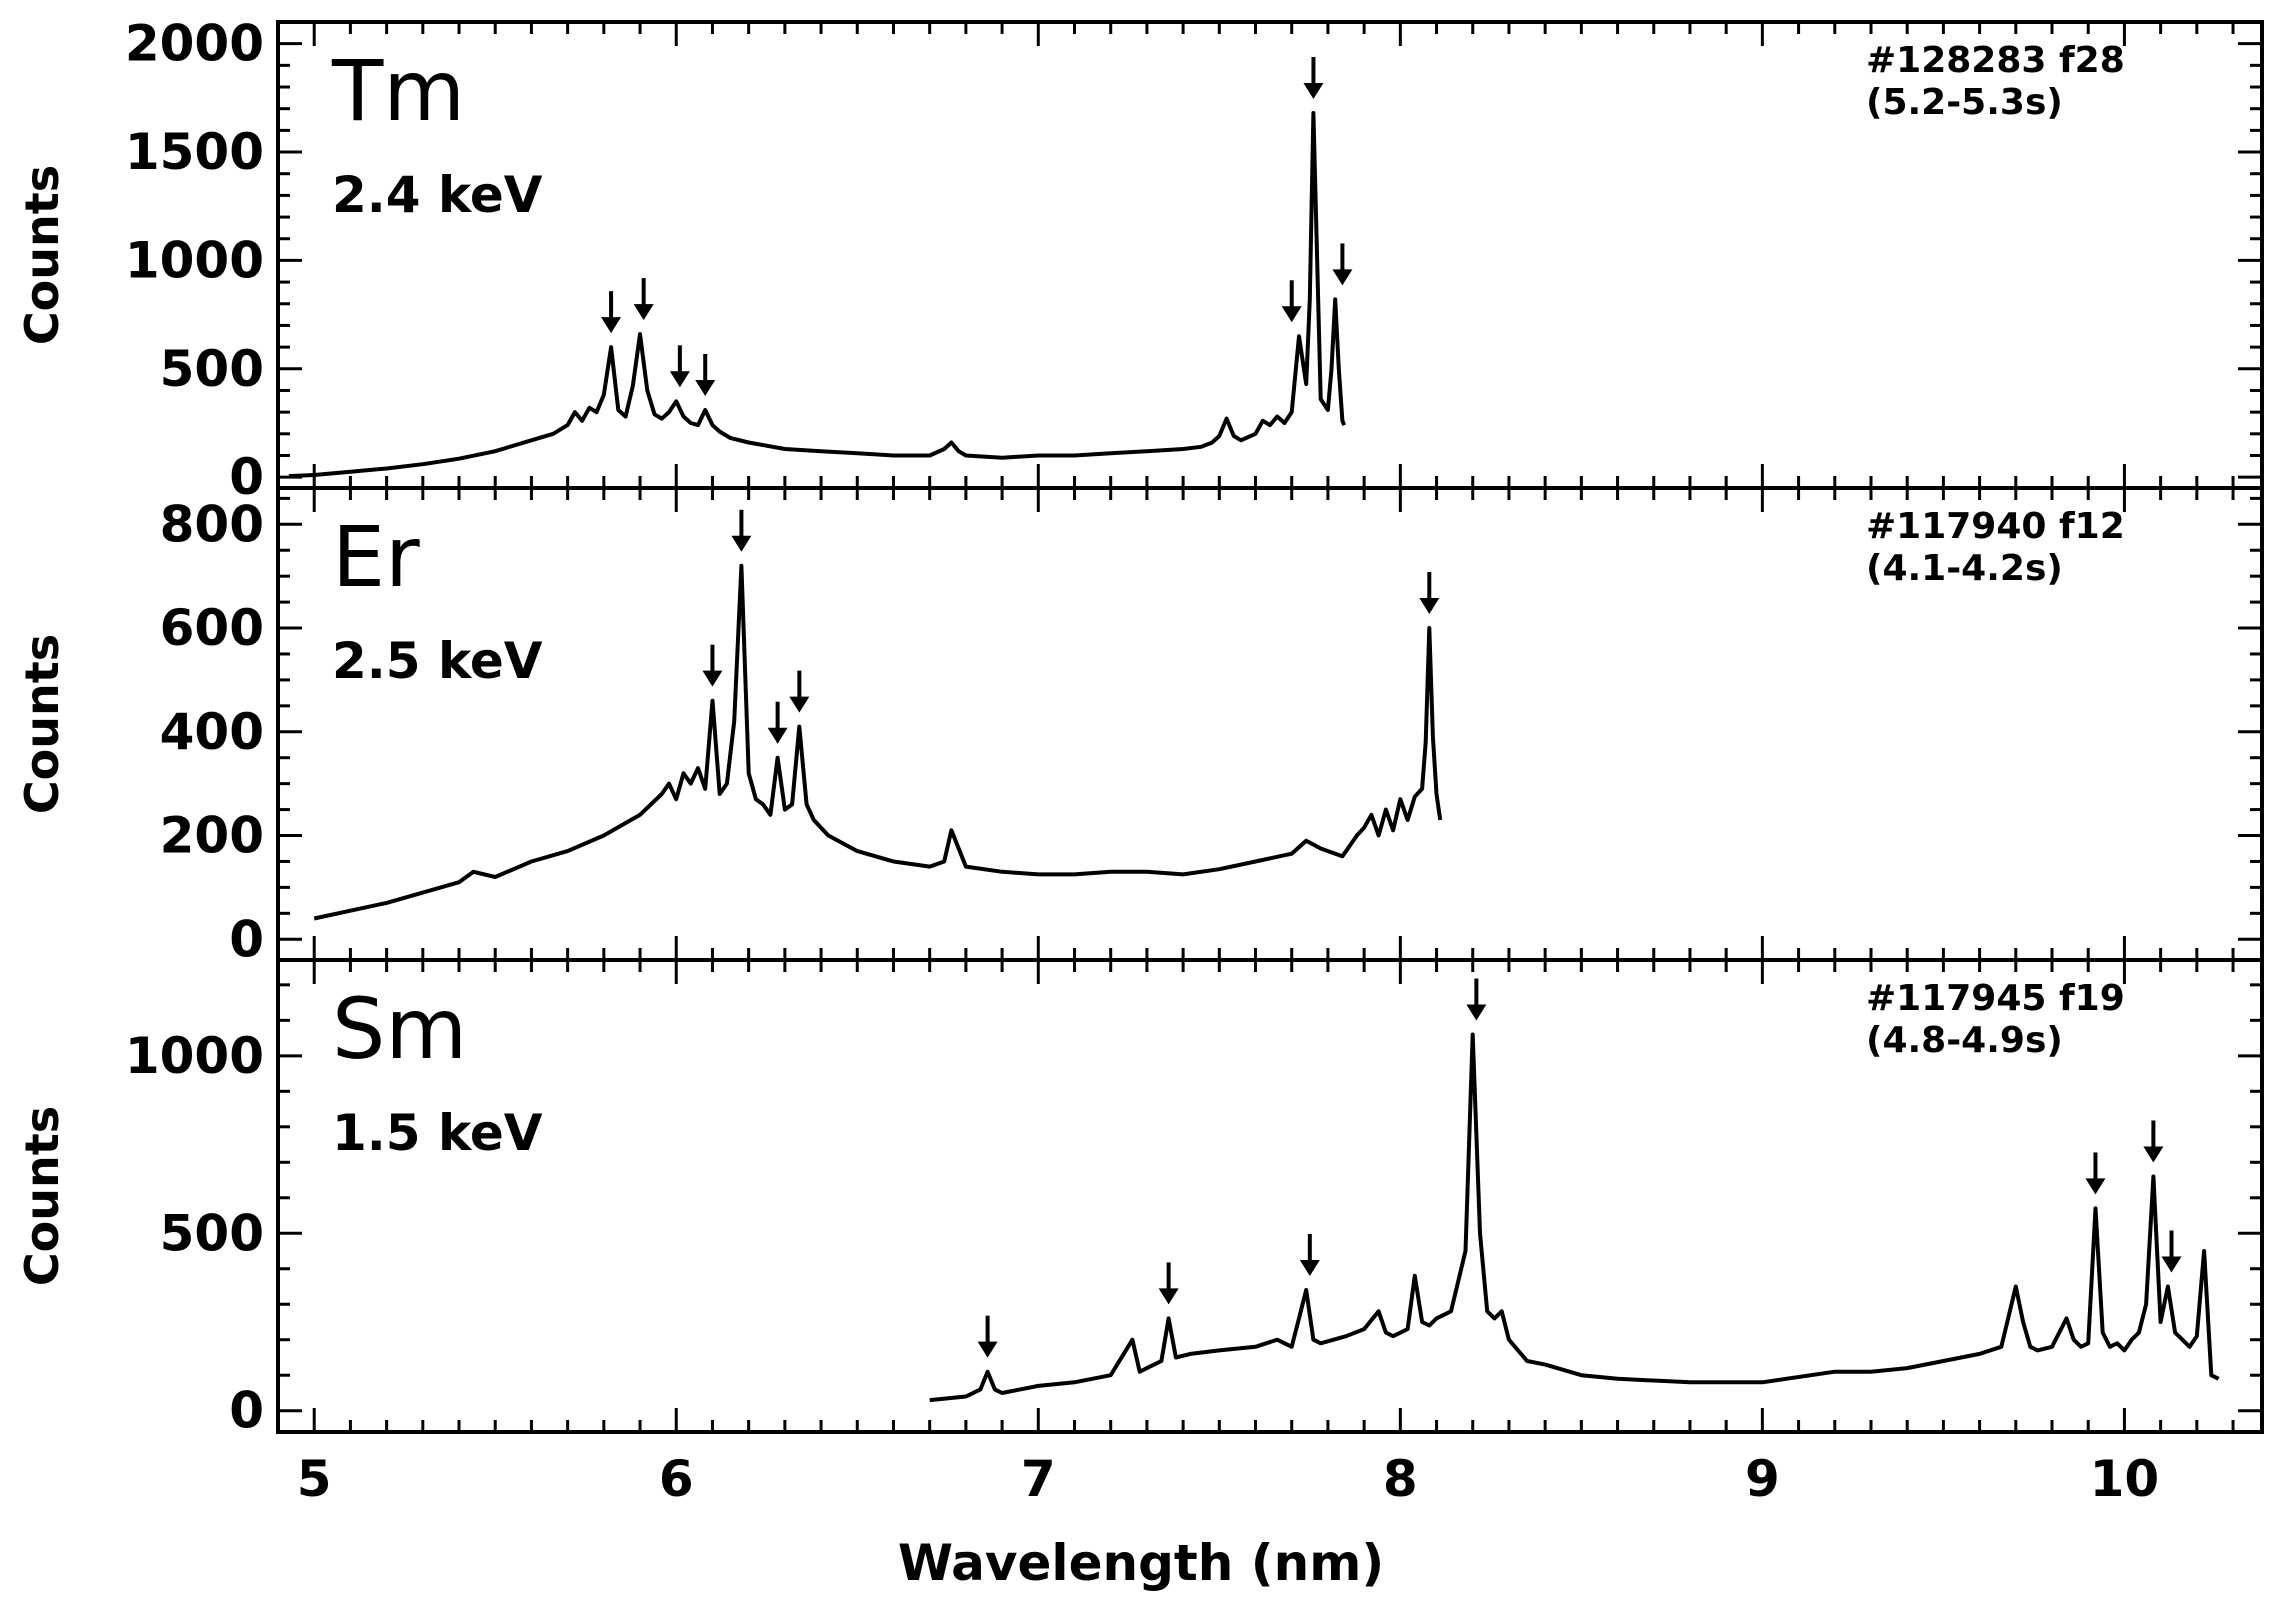  What do you see at coordinates (676, 1479) in the screenshot?
I see `x-tick-label: 6` at bounding box center [676, 1479].